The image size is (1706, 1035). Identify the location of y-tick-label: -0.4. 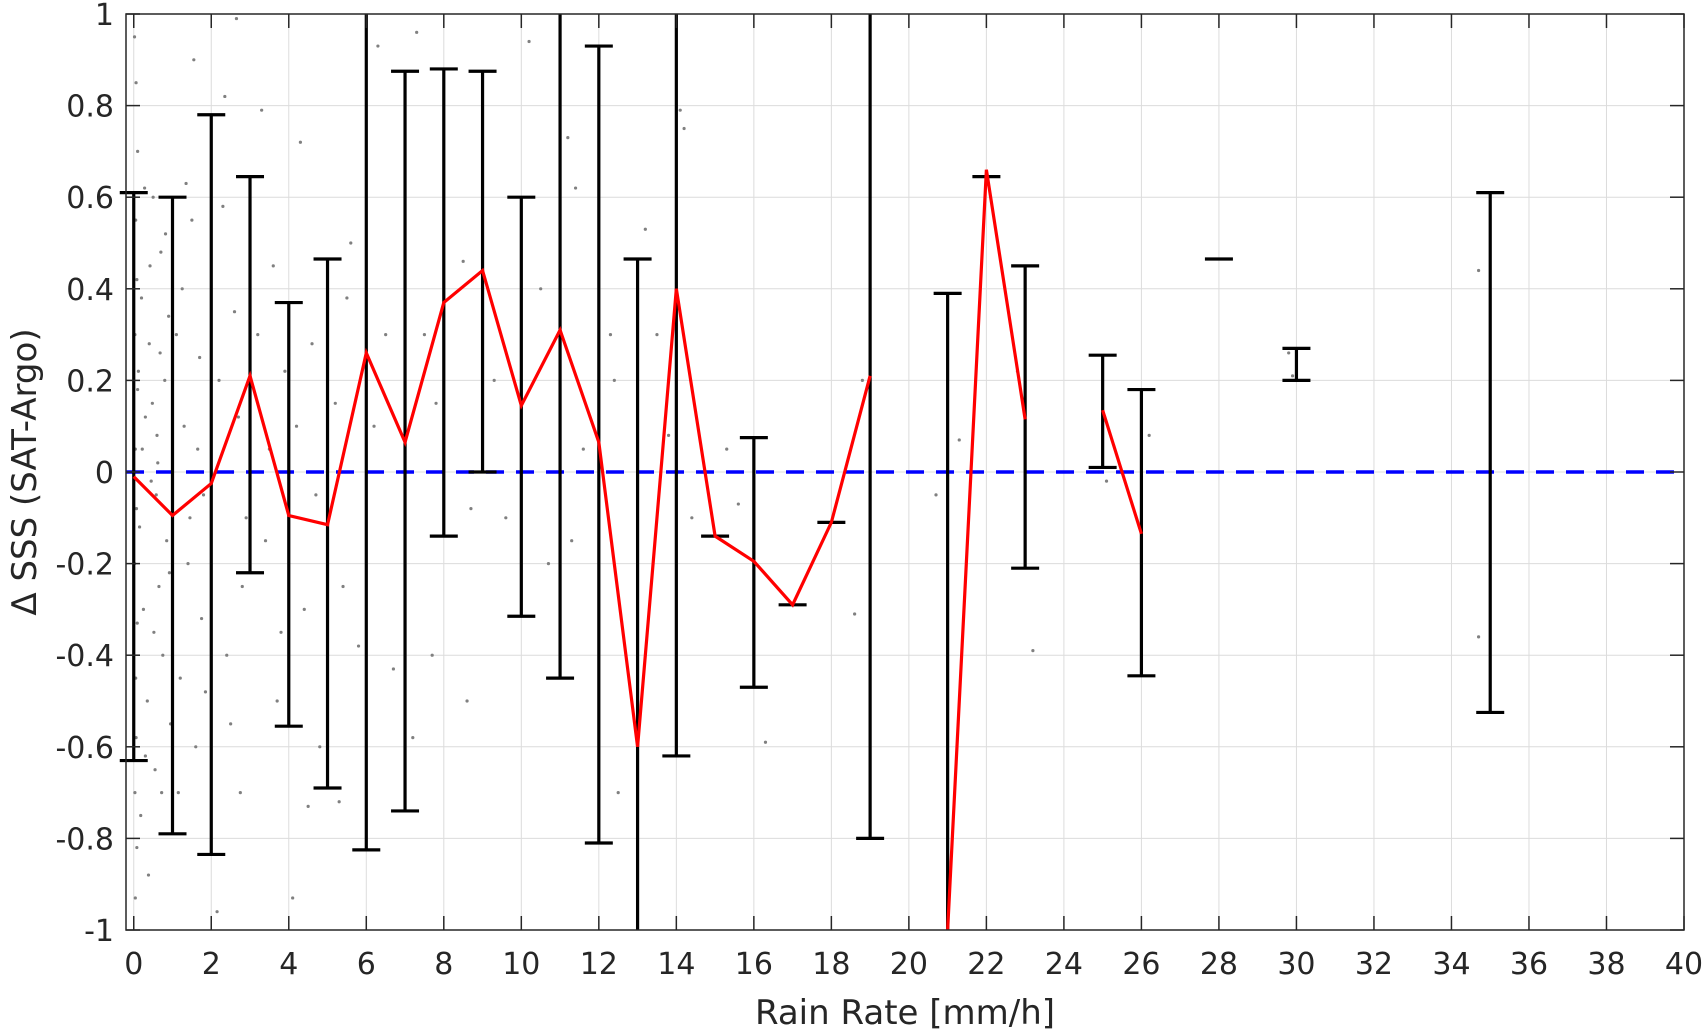
(84, 656).